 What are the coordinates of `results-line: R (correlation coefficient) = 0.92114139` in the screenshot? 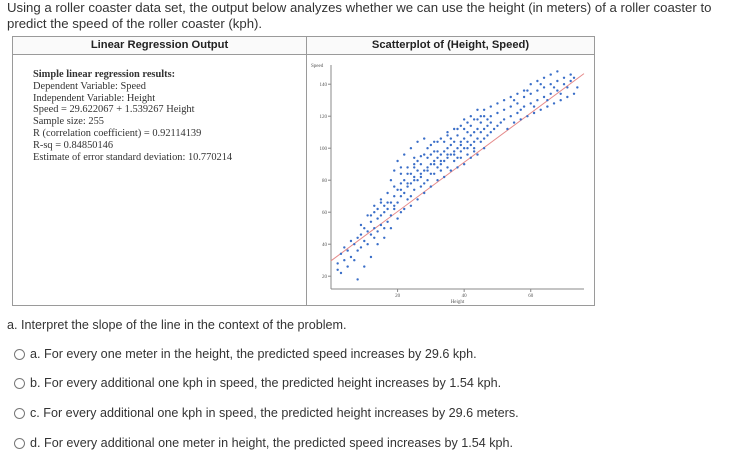 It's located at (117, 133).